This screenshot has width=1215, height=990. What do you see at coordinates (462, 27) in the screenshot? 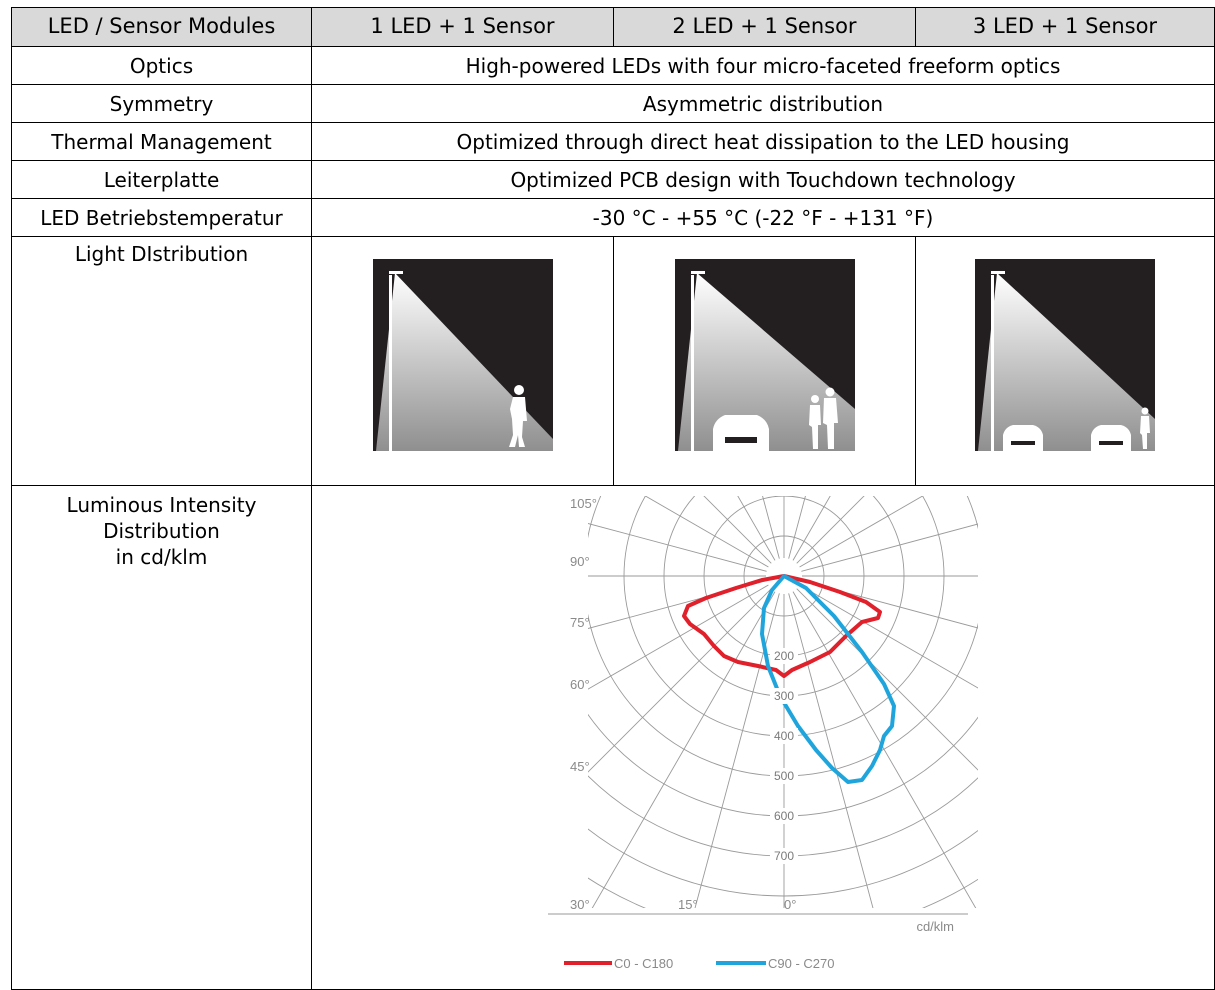
I see `header-cell-1led: 1 LED + 1 Sensor` at bounding box center [462, 27].